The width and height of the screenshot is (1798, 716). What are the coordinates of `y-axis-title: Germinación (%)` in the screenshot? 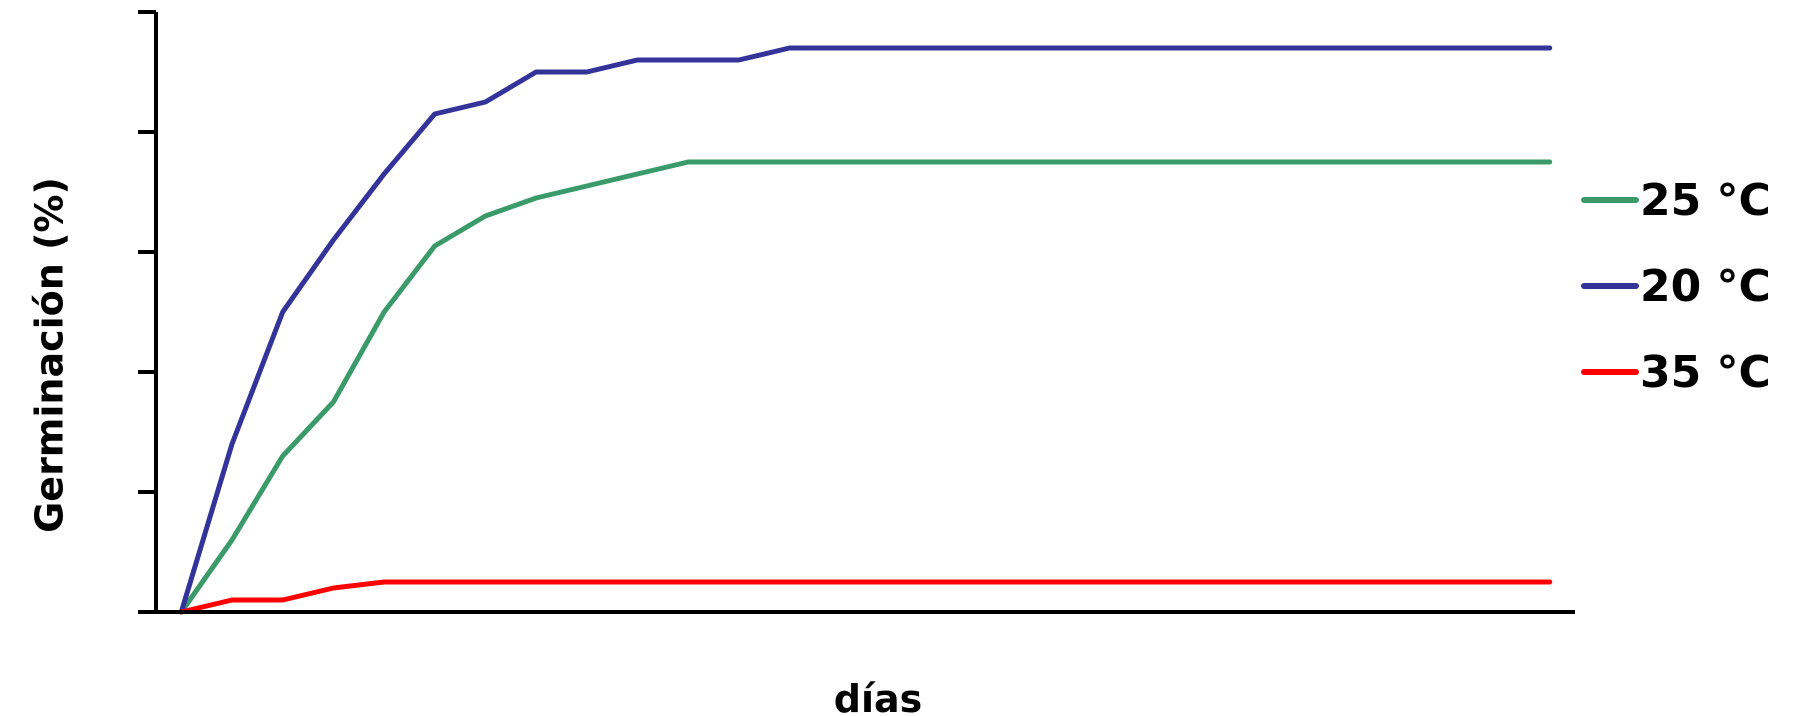 It's located at (50, 355).